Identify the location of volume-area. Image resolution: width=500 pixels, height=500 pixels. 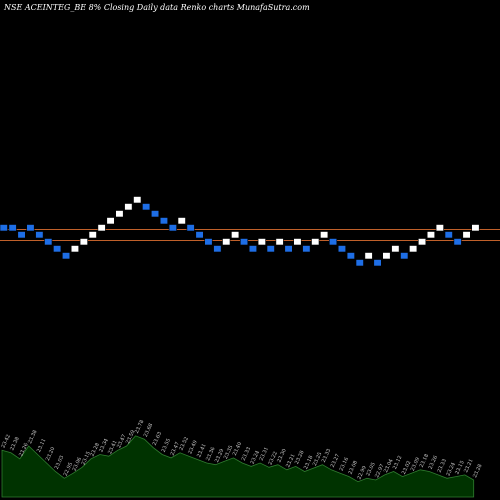
(238, 466).